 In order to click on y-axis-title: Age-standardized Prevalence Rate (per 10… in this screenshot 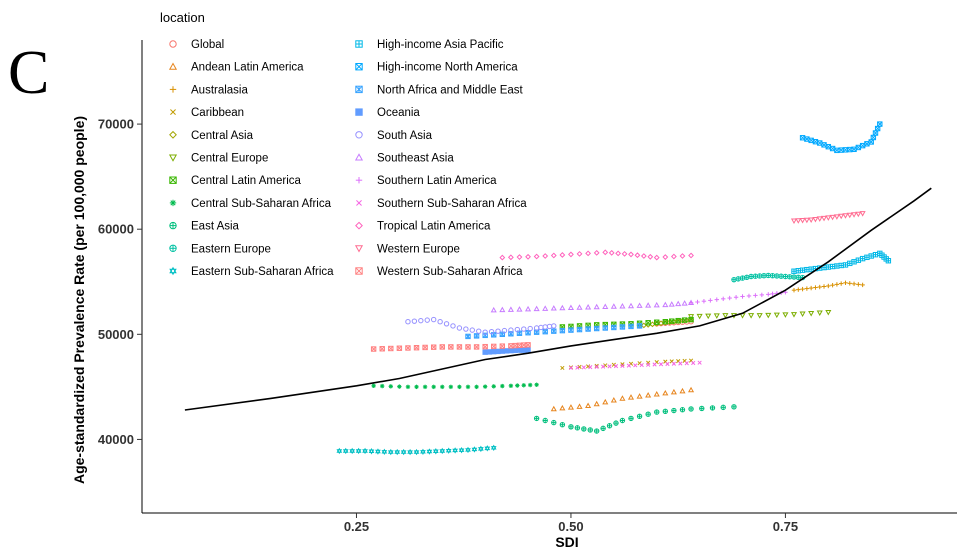, I will do `click(79, 300)`.